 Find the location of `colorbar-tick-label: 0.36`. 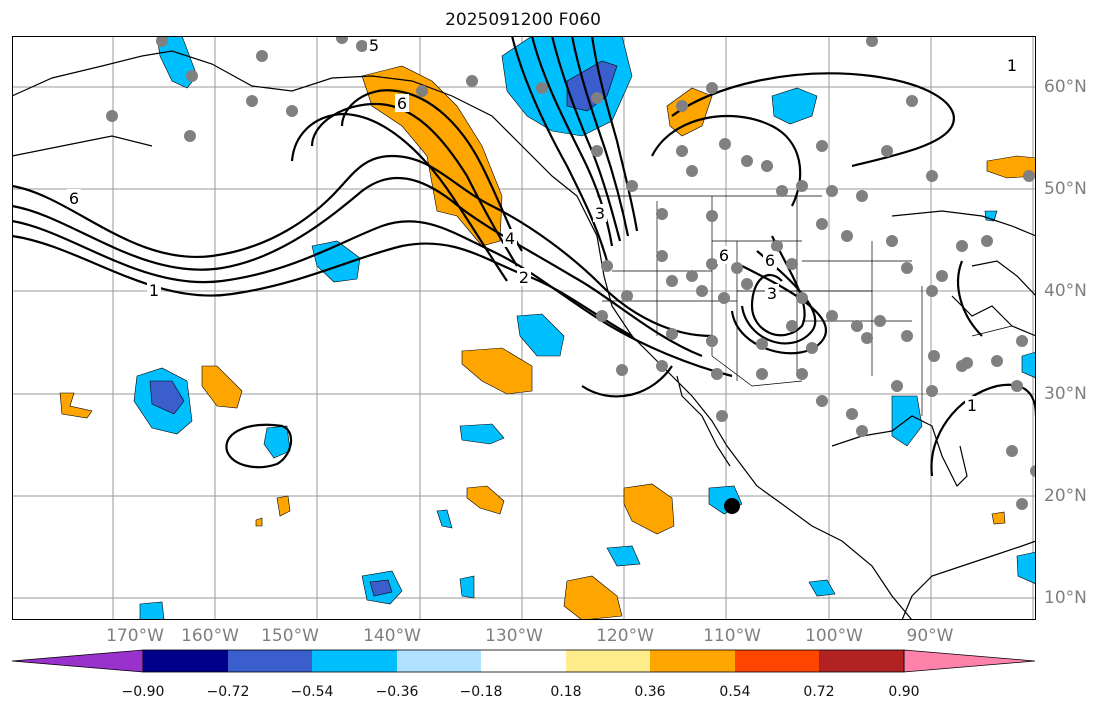

colorbar-tick-label: 0.36 is located at coordinates (650, 692).